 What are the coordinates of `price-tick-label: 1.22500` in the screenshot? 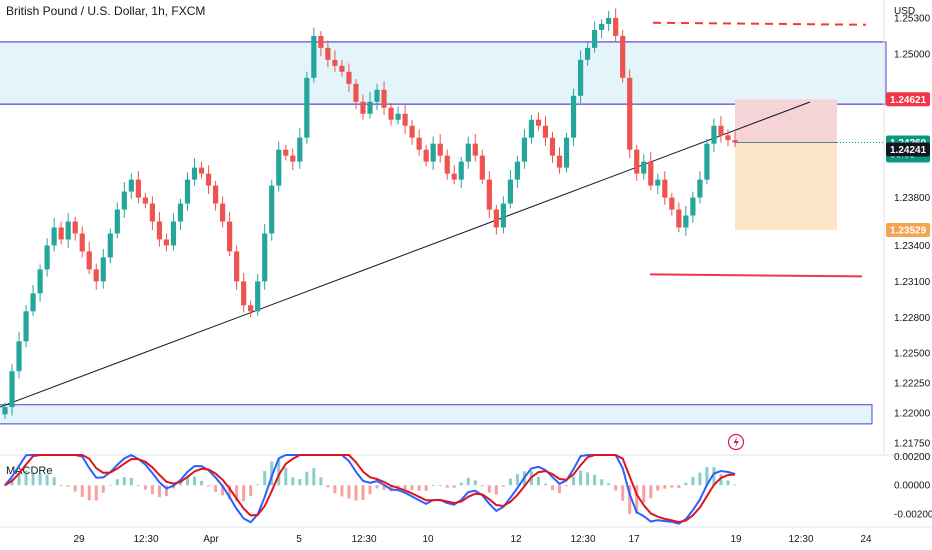 It's located at (912, 354).